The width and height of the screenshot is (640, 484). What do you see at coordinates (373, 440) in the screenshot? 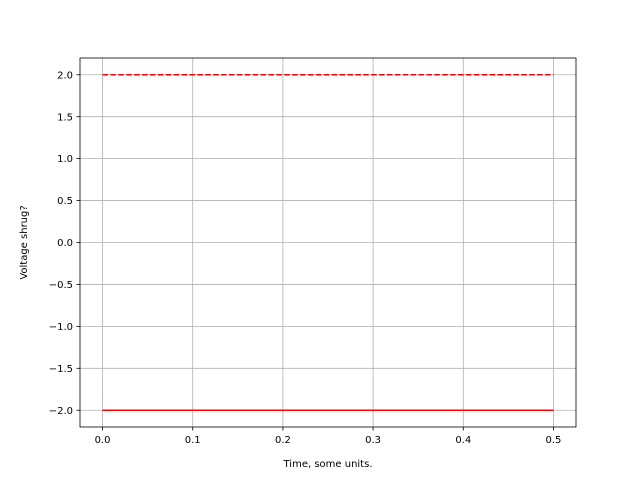
I see `x-tick-label: 0.3` at bounding box center [373, 440].